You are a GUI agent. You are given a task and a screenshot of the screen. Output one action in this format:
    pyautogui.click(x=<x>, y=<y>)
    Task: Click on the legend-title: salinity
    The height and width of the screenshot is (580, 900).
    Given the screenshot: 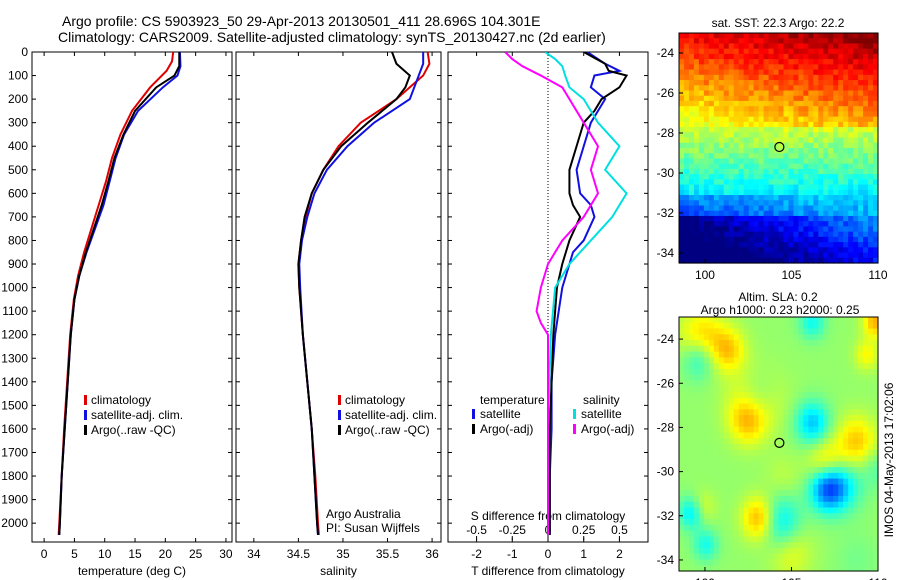 What is the action you would take?
    pyautogui.click(x=601, y=400)
    